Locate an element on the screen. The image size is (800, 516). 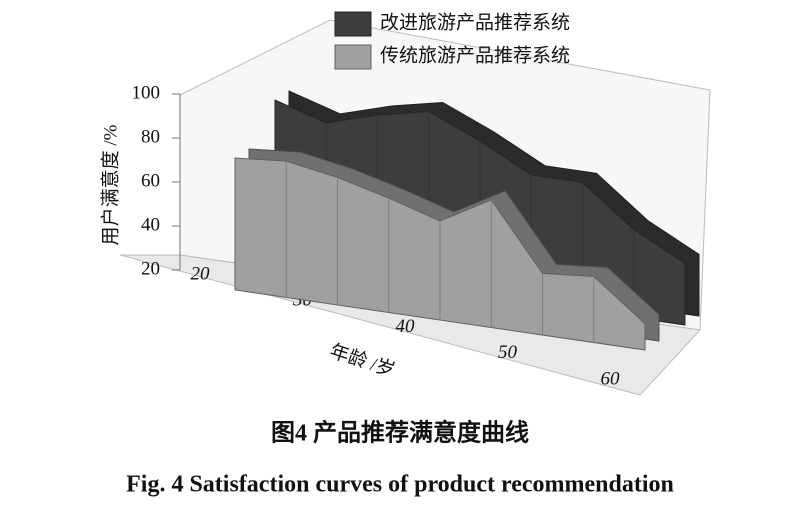
legend-label: 传统旅游产品推荐系统 is located at coordinates (475, 55).